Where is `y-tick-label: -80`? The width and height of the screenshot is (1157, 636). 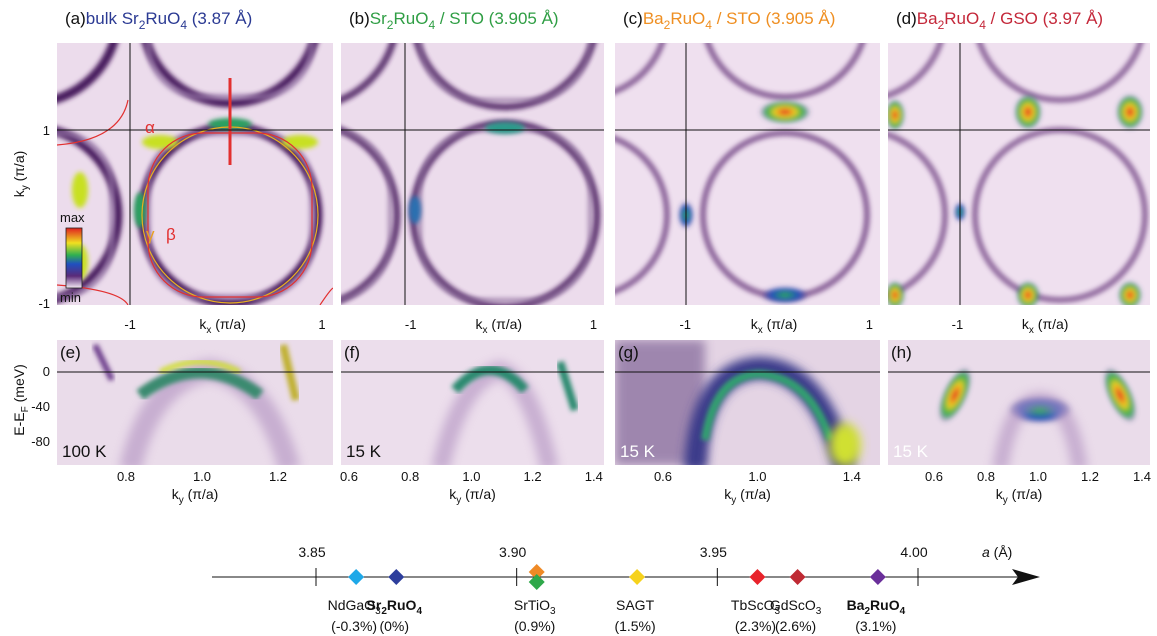 y-tick-label: -80 is located at coordinates (40, 441).